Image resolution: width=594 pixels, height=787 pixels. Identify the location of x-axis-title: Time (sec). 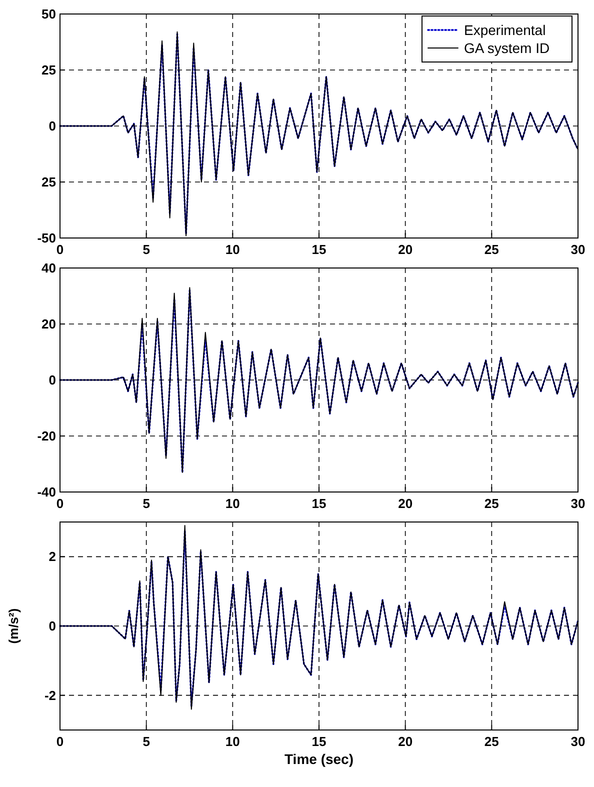
(319, 759).